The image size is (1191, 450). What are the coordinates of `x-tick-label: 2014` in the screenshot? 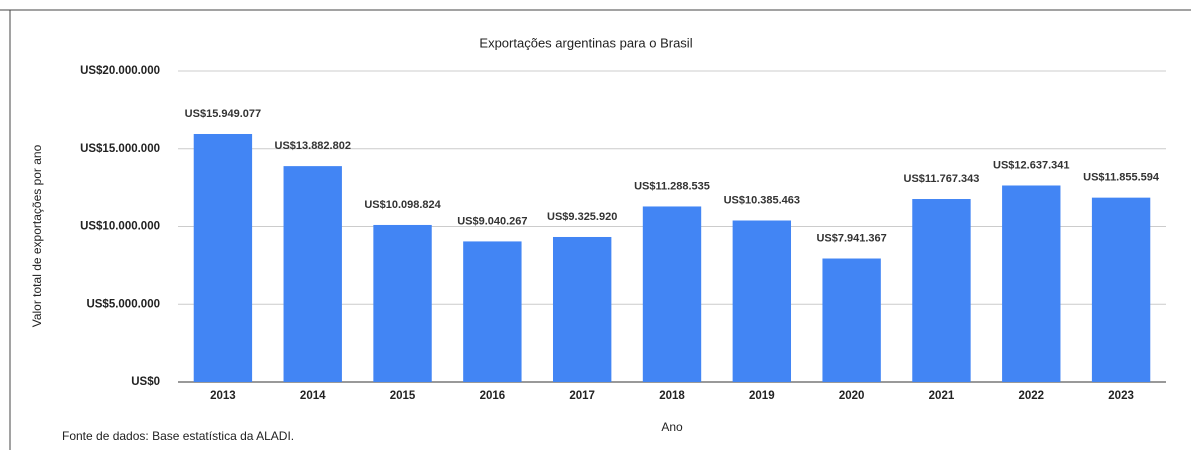 It's located at (313, 396).